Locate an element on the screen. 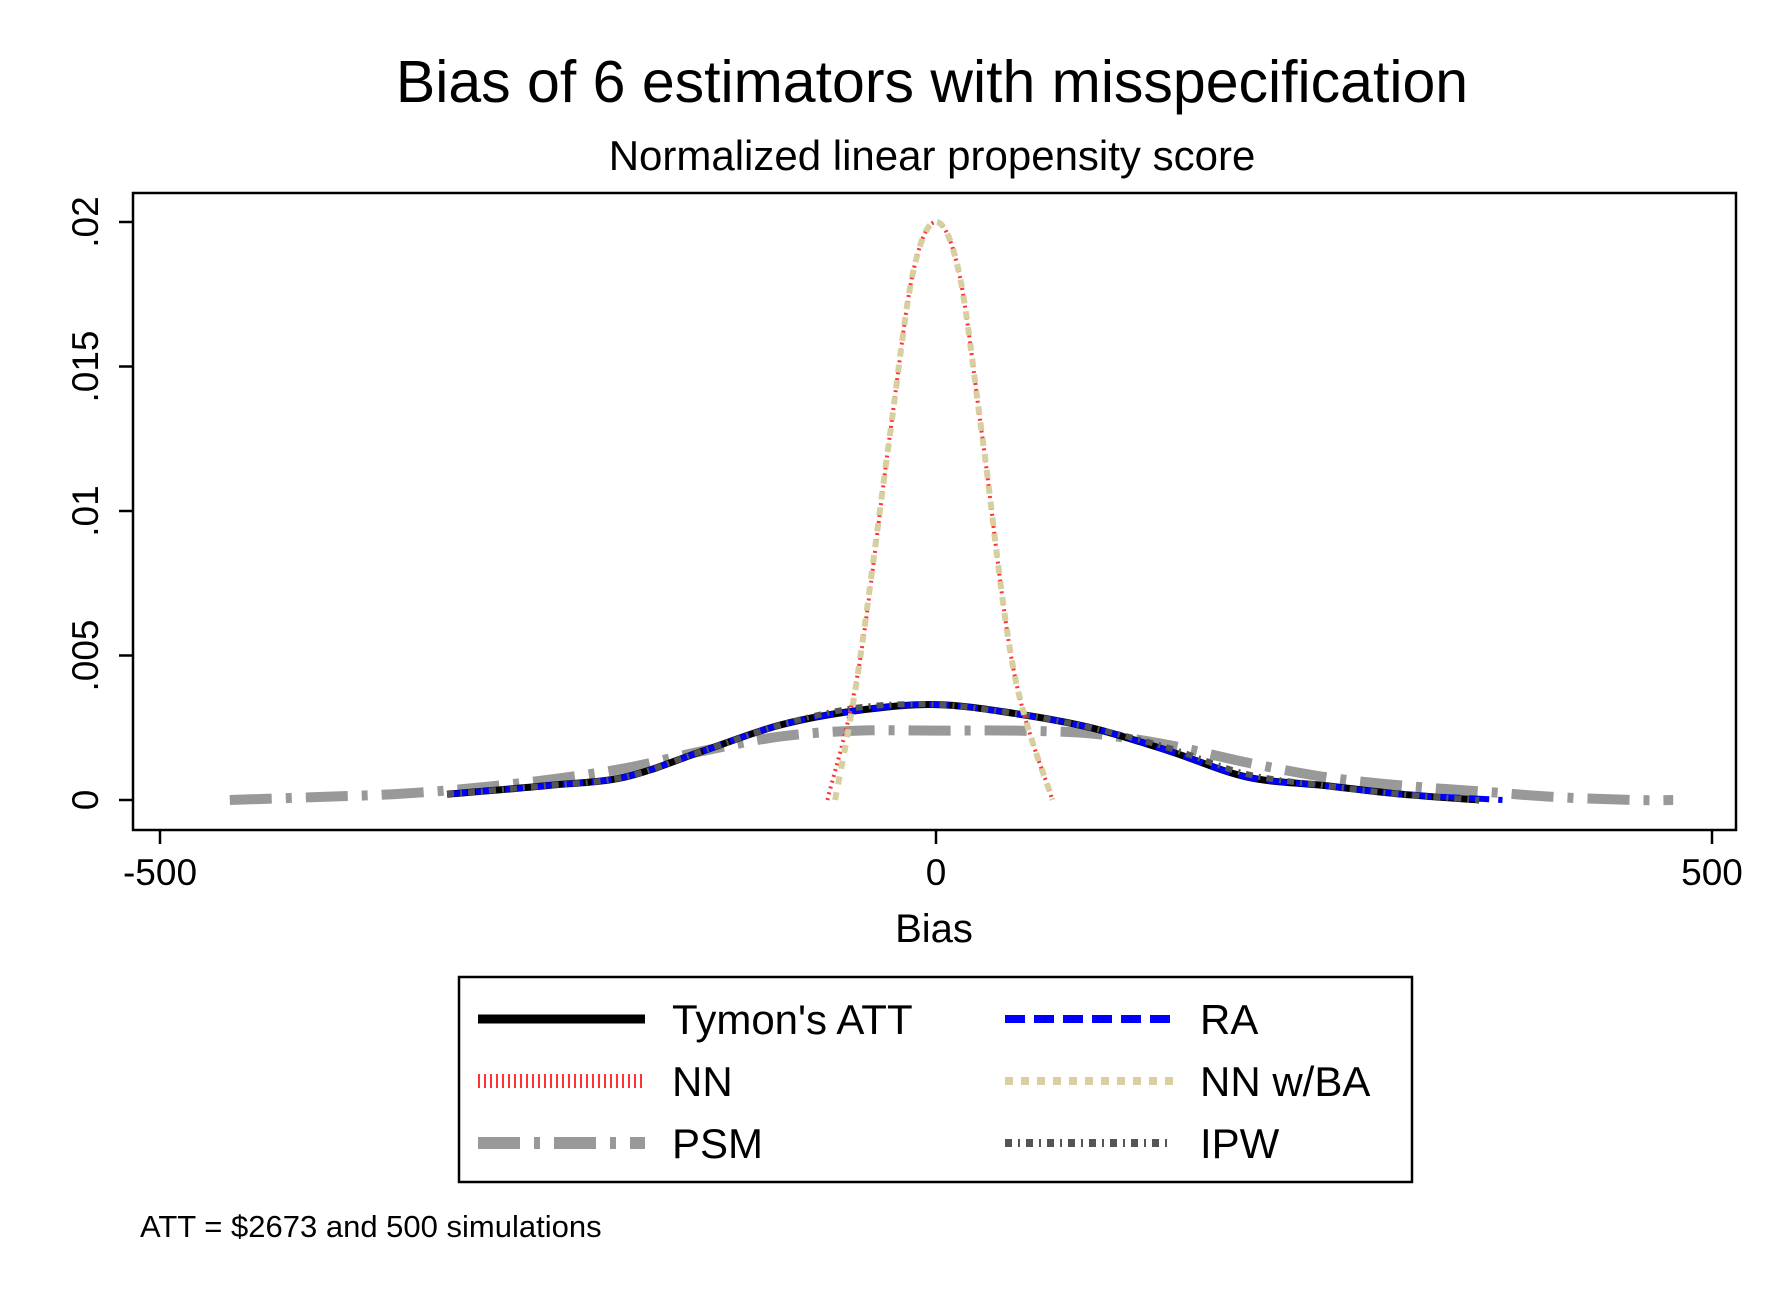 Image resolution: width=1776 pixels, height=1292 pixels. x-tick-label: 500 is located at coordinates (1712, 872).